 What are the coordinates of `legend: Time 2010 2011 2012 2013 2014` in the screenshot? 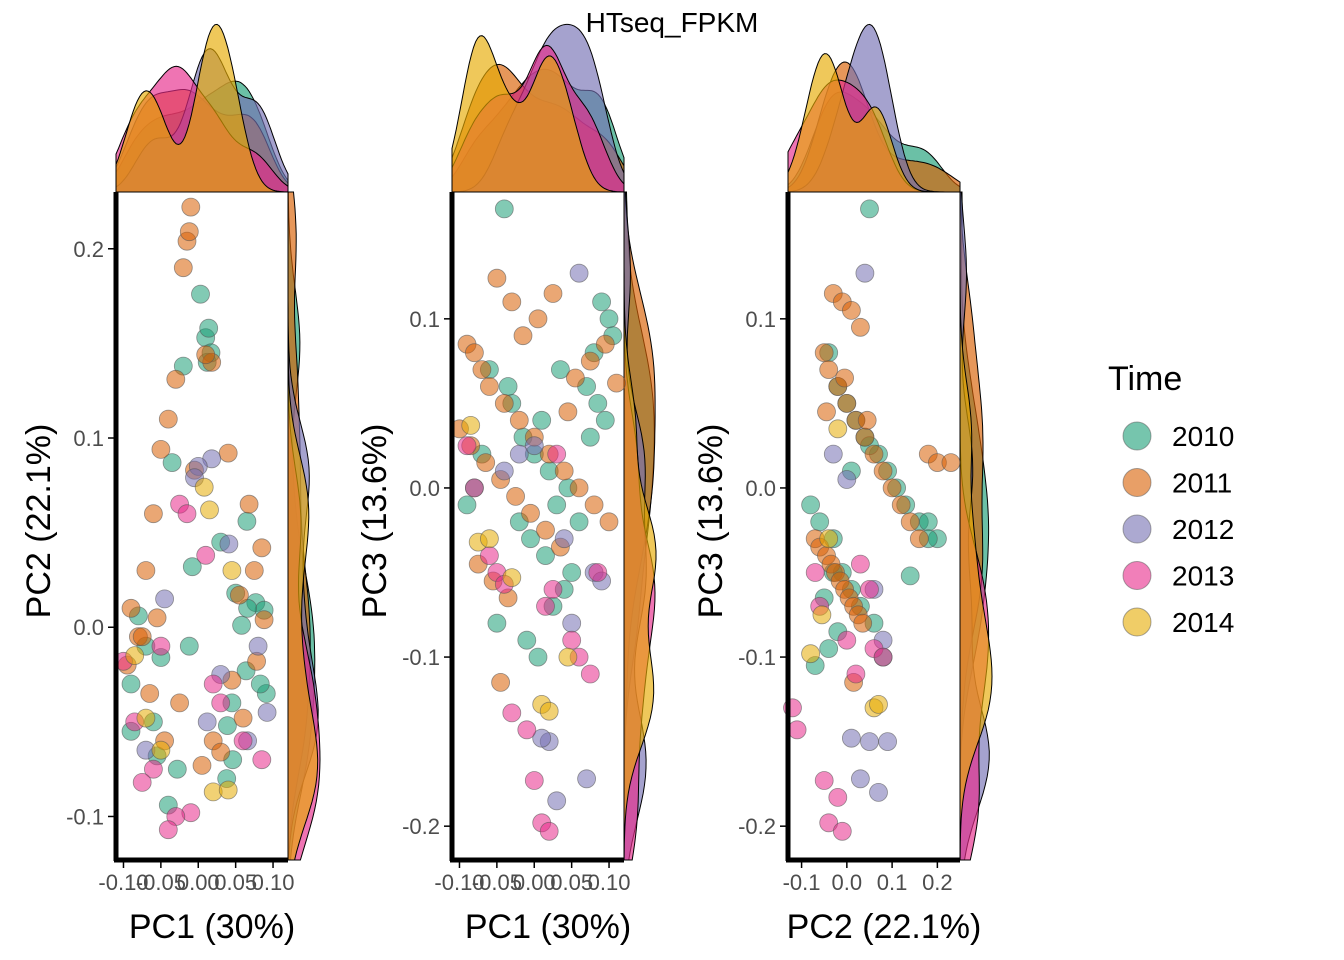 It's located at (1171, 499).